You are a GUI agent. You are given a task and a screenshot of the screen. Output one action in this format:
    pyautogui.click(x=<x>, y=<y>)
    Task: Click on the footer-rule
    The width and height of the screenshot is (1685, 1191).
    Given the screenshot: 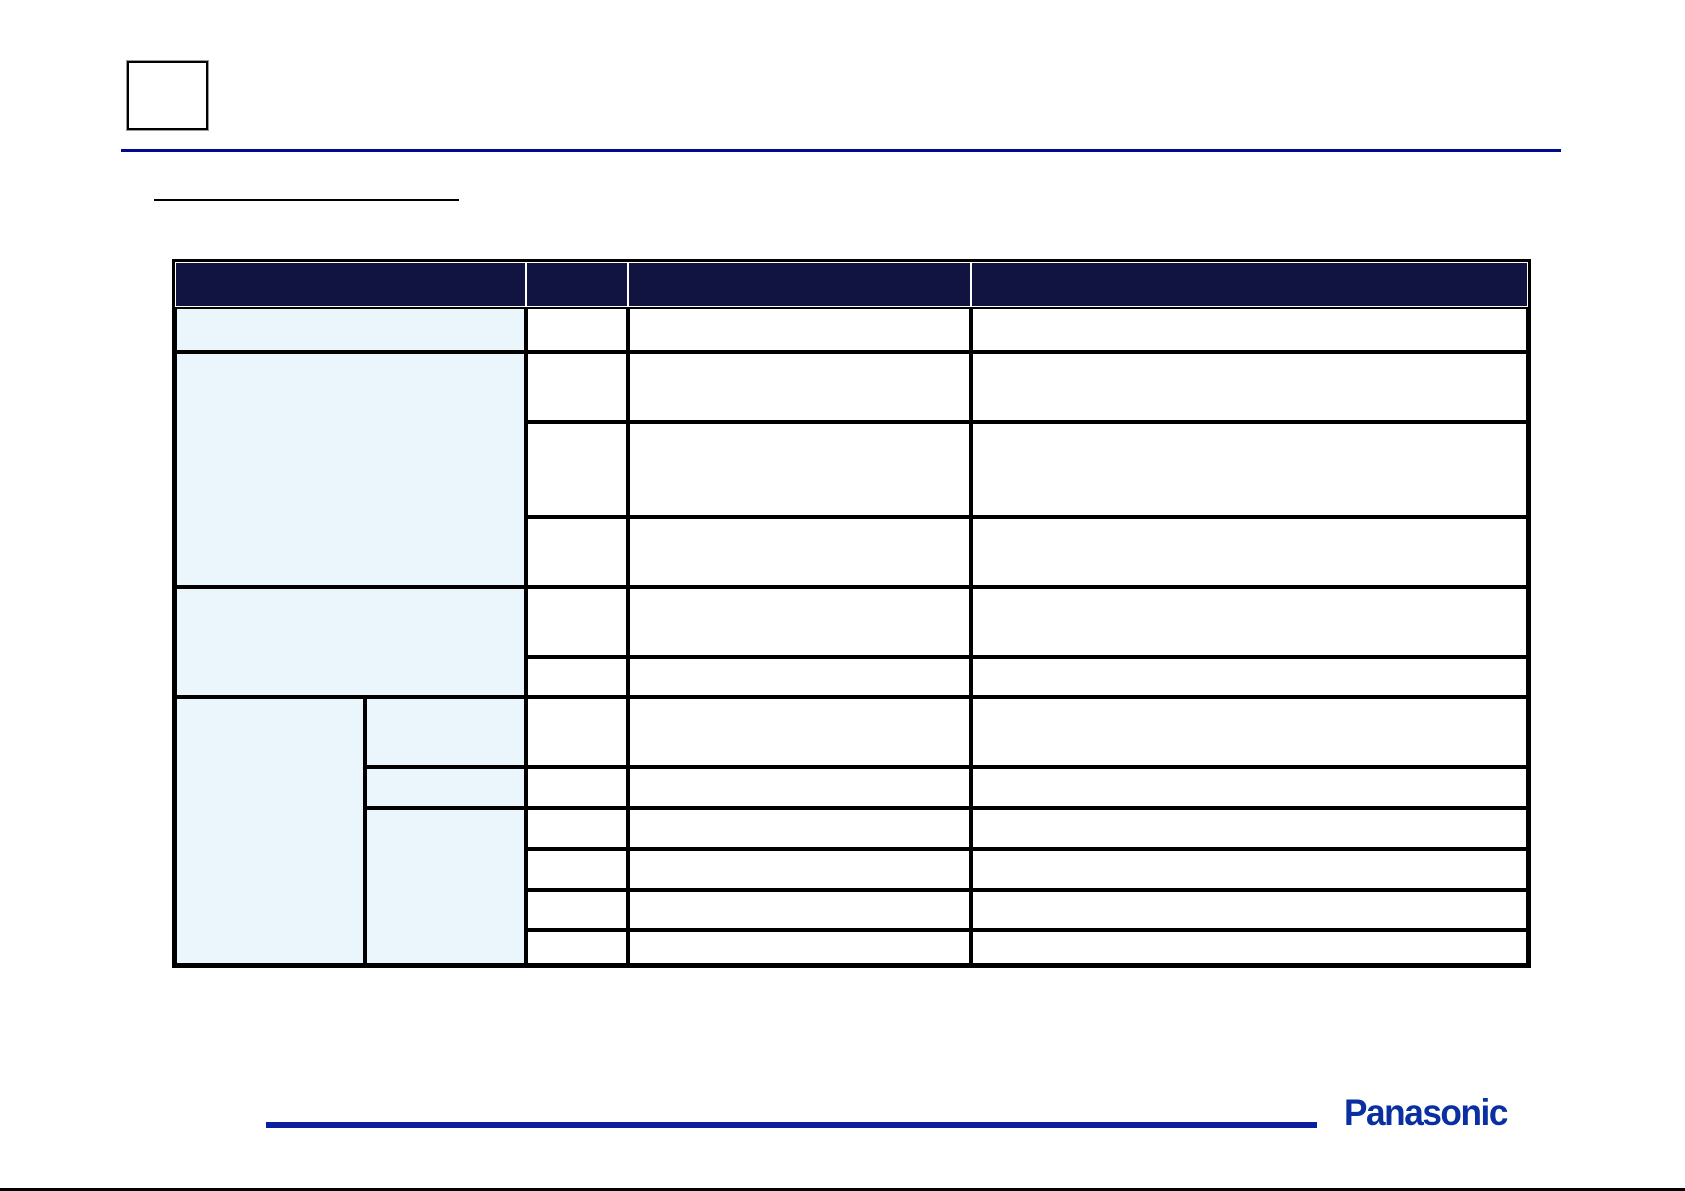 What is the action you would take?
    pyautogui.click(x=791, y=1125)
    